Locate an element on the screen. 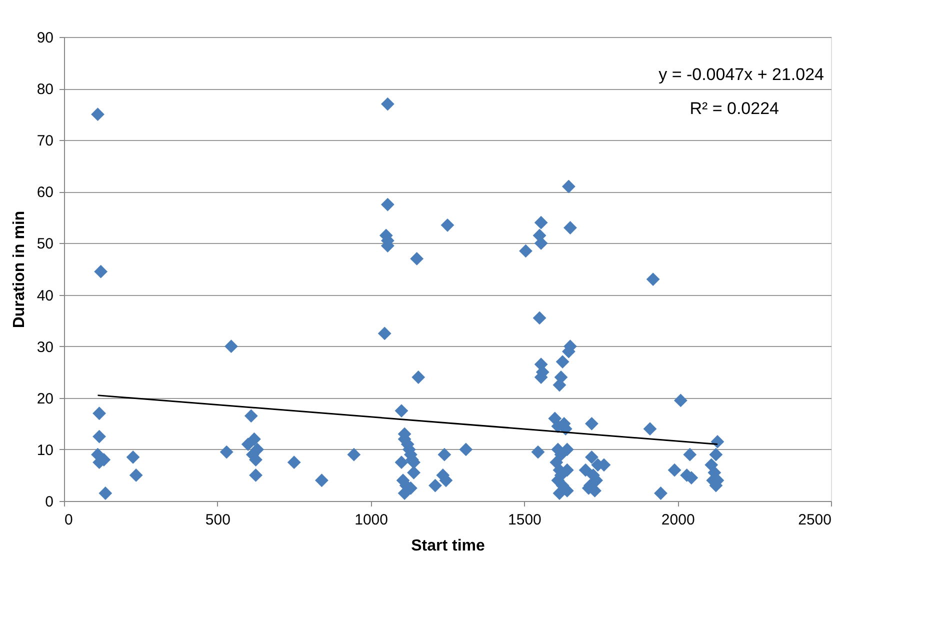  x-tick-label: 1500 is located at coordinates (525, 520).